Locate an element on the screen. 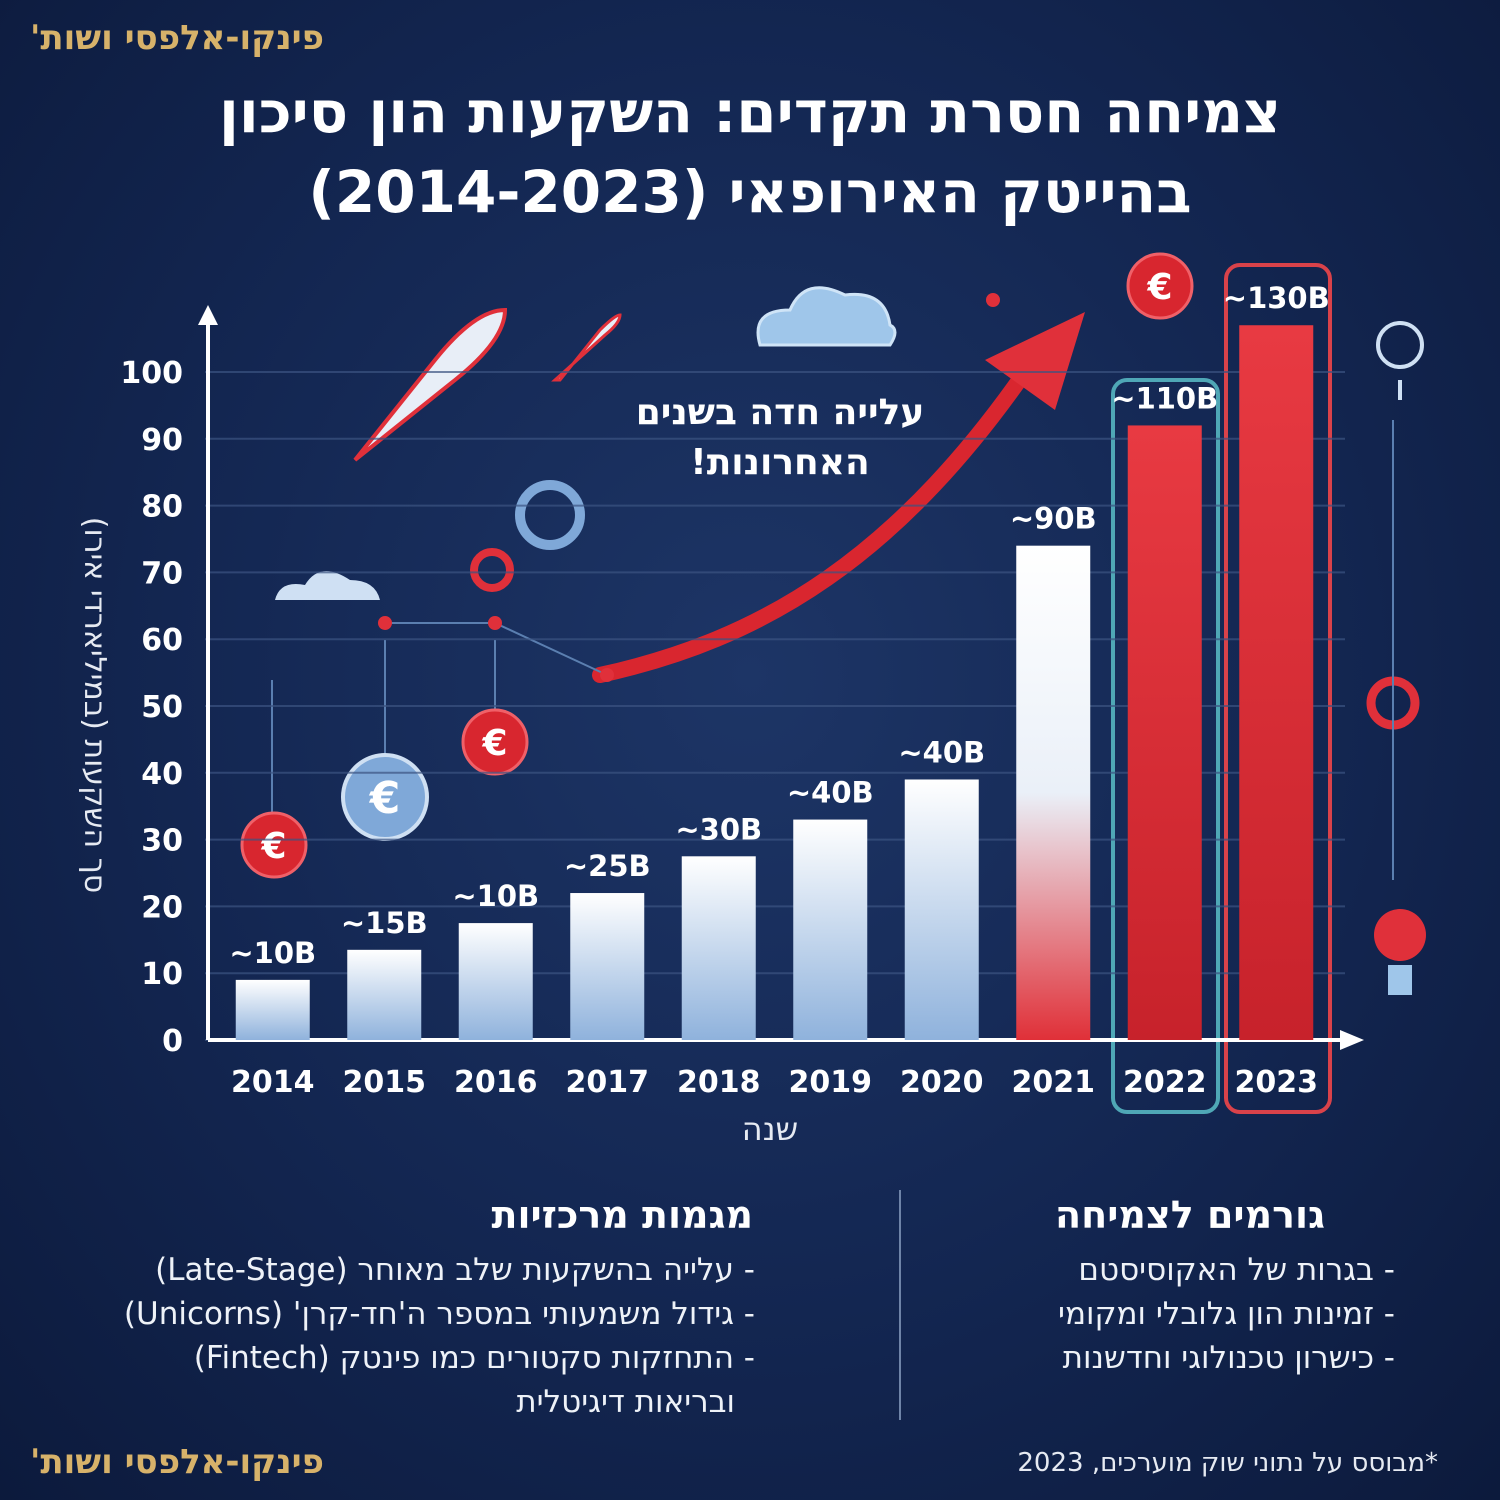 This screenshot has height=1500, width=1500. x-tick-label: 2020 is located at coordinates (942, 1082).